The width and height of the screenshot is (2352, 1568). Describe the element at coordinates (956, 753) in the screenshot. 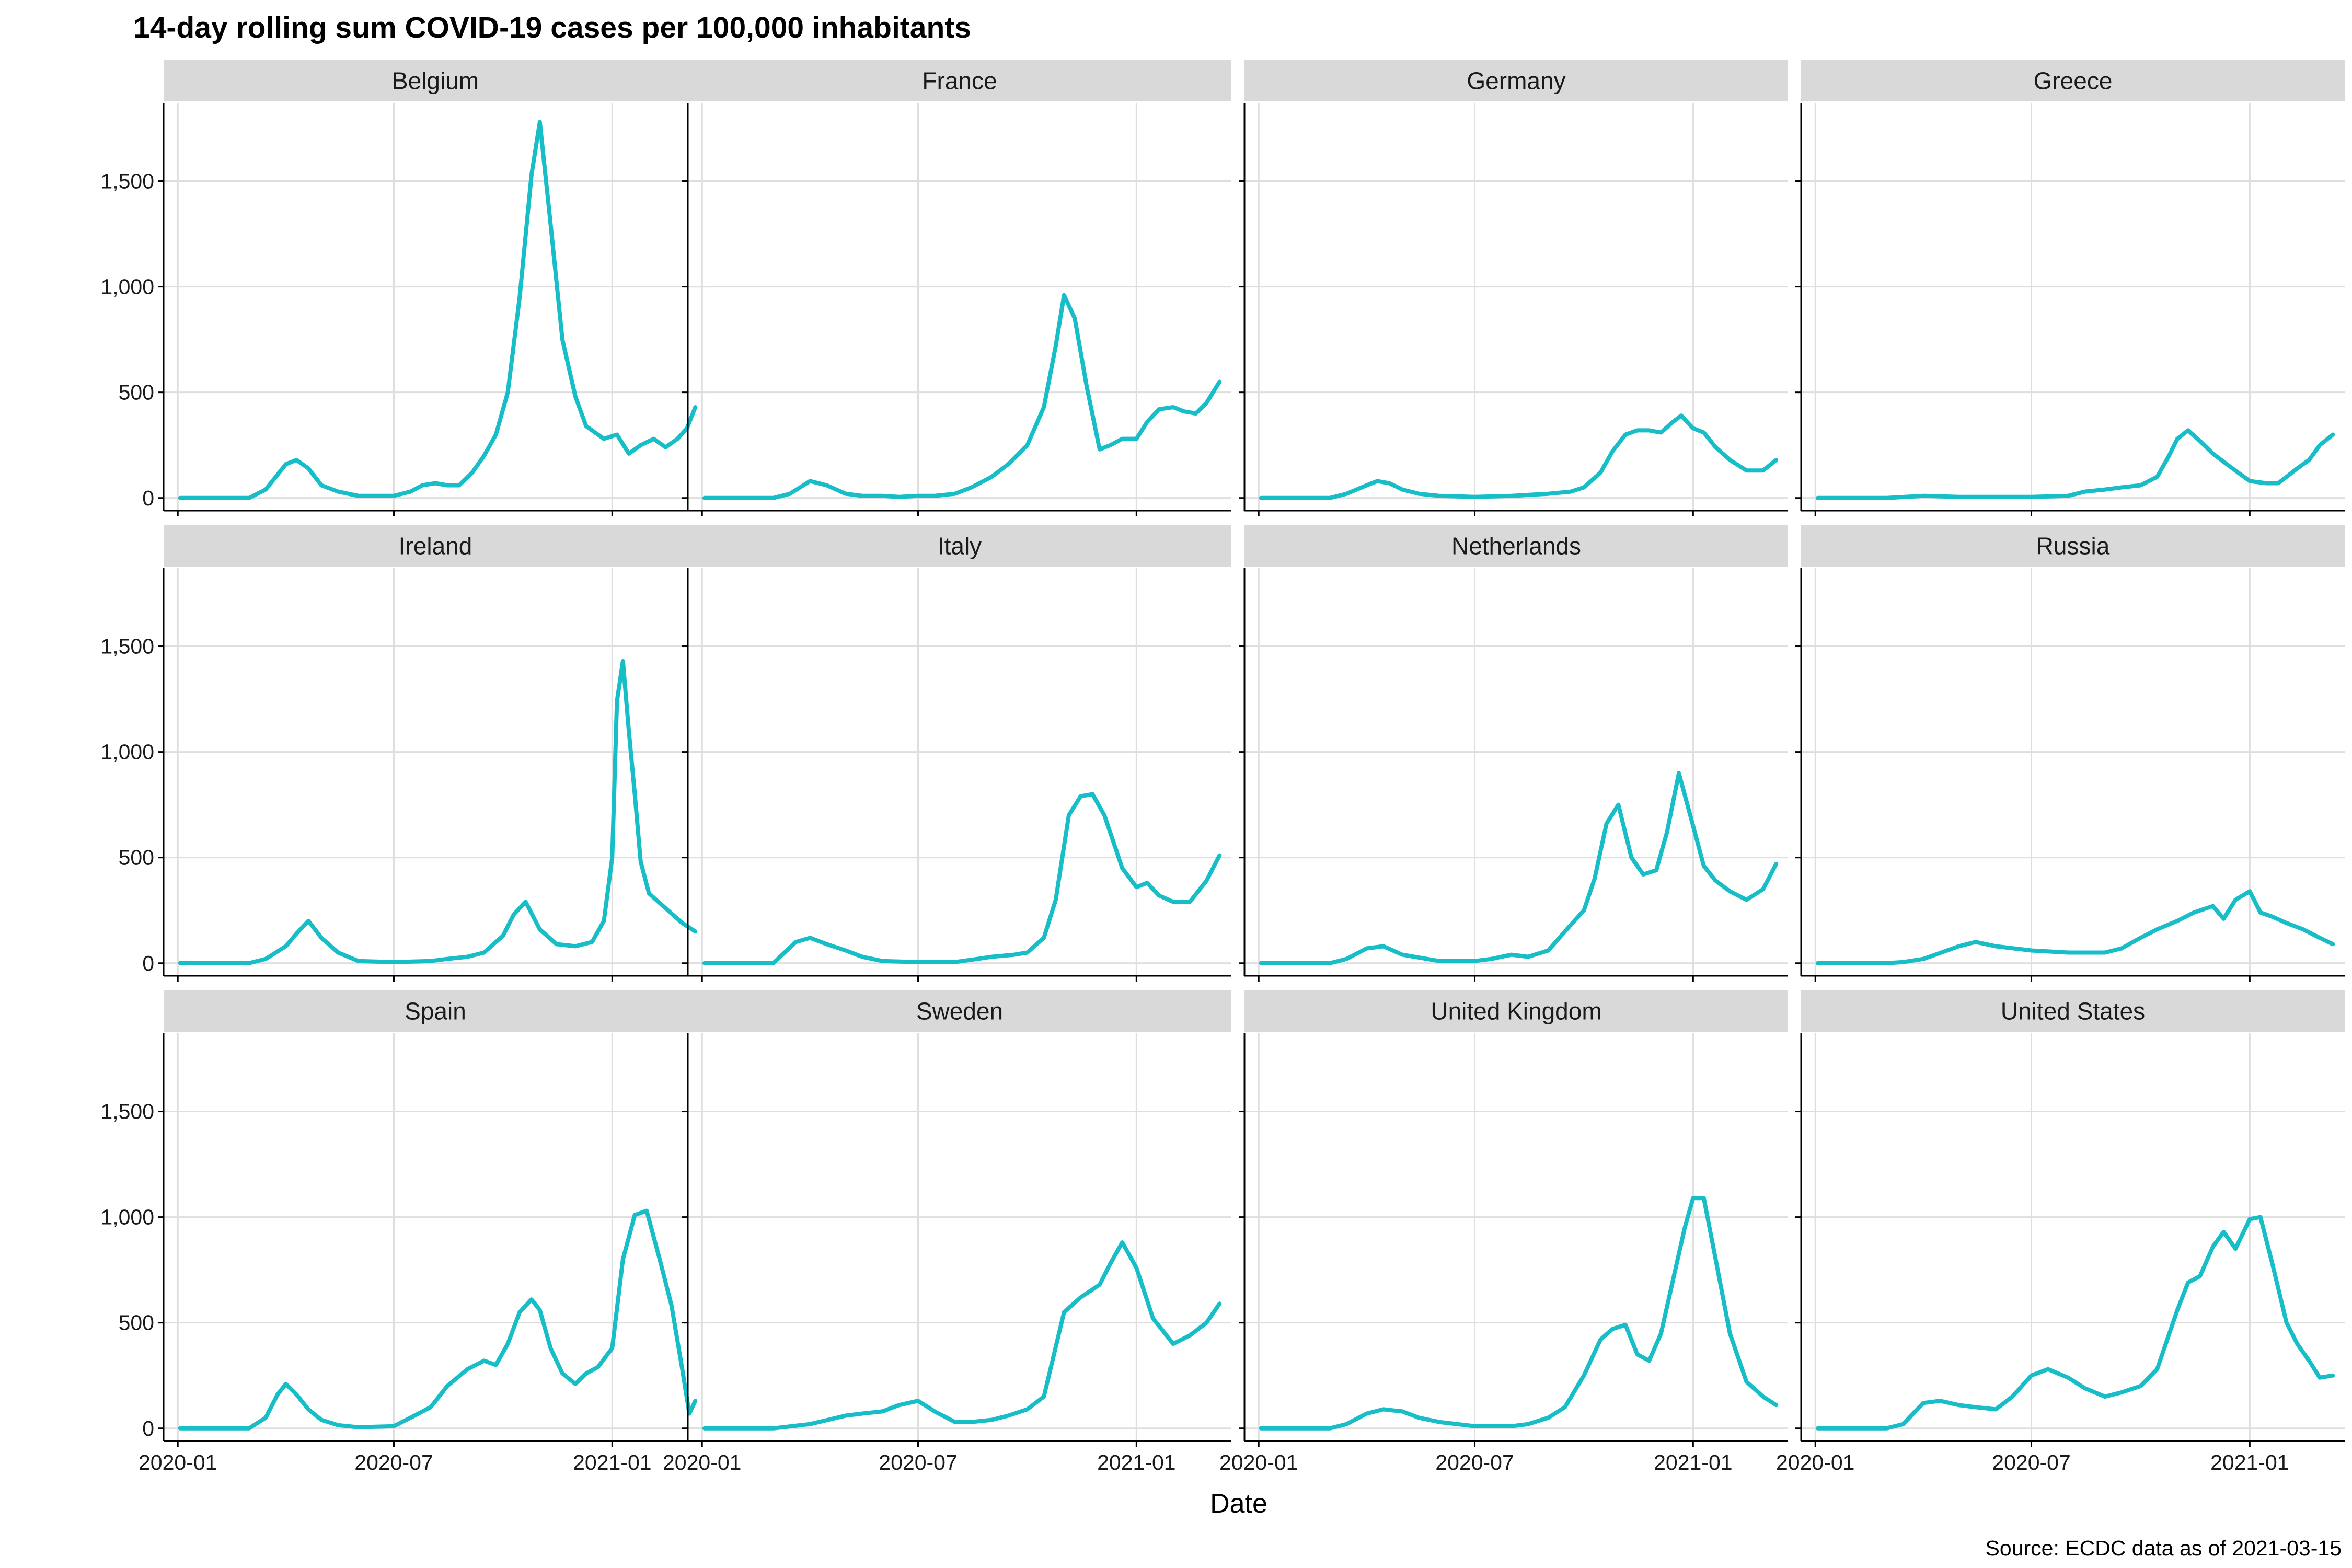

I see `facet-panel: Italy` at that location.